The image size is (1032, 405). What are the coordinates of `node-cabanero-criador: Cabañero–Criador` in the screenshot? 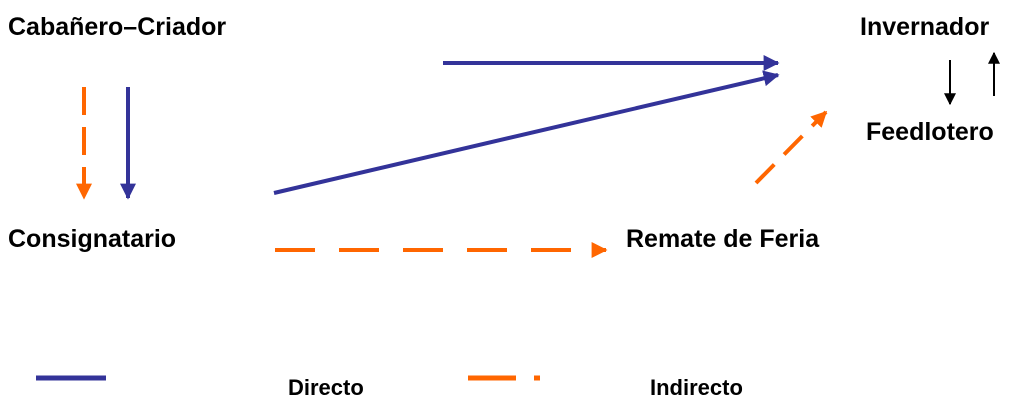 It's located at (117, 27).